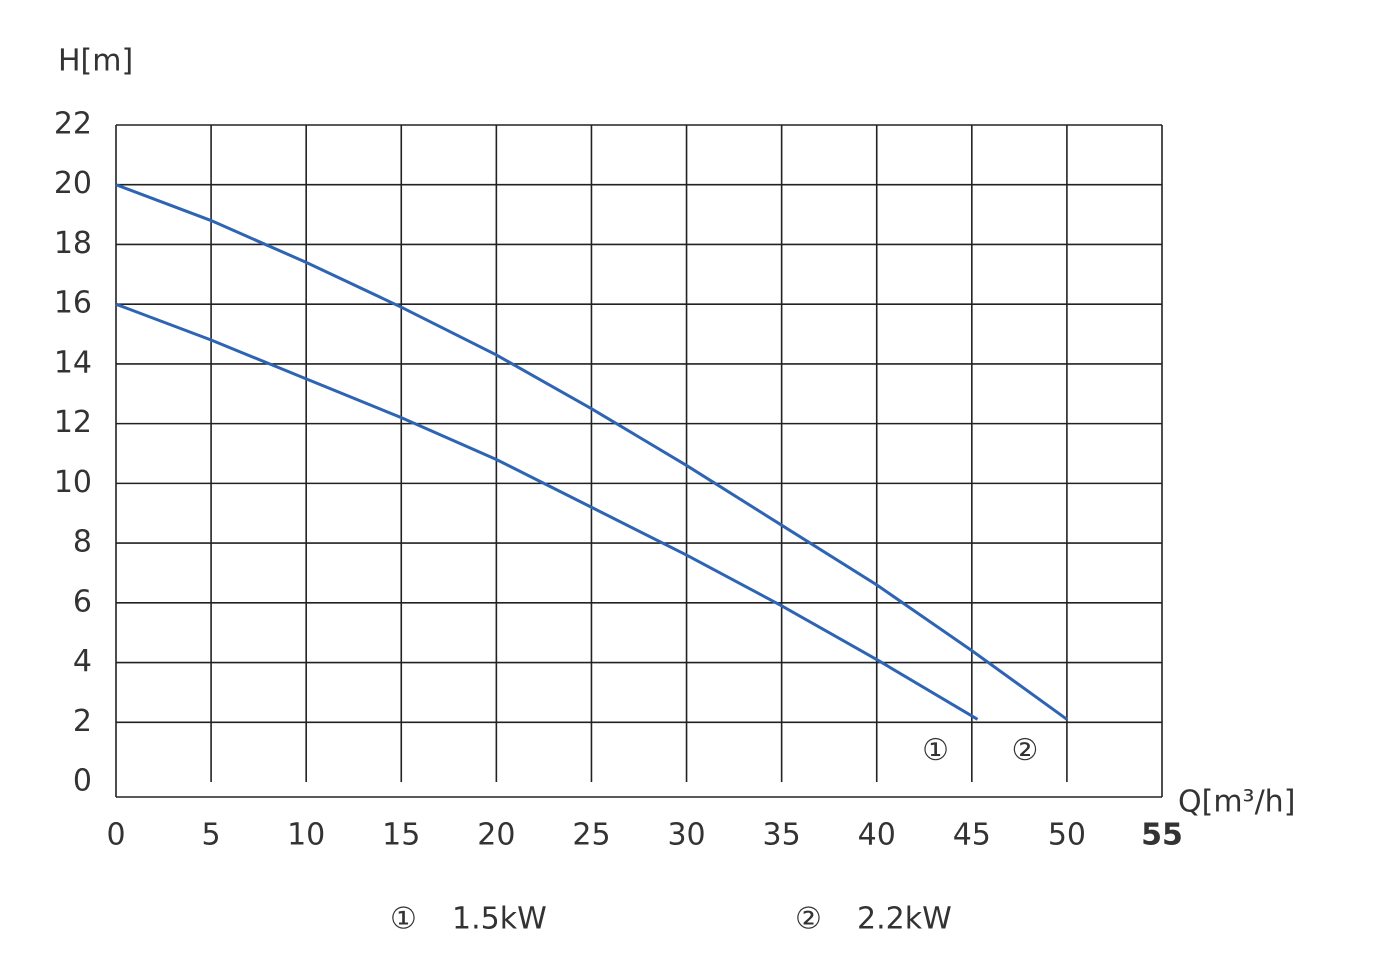 Image resolution: width=1396 pixels, height=978 pixels. What do you see at coordinates (591, 835) in the screenshot?
I see `x-tick-label: 25` at bounding box center [591, 835].